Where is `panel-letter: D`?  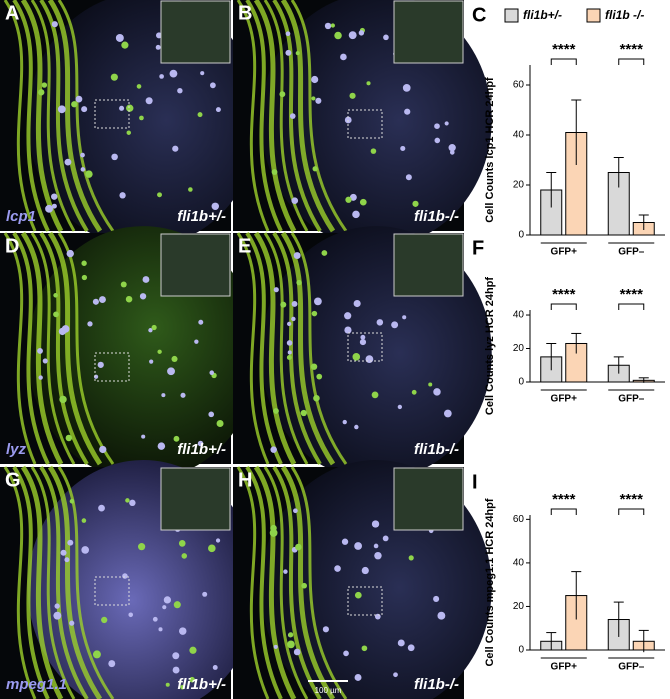
panel-letter: D is located at coordinates (12, 246).